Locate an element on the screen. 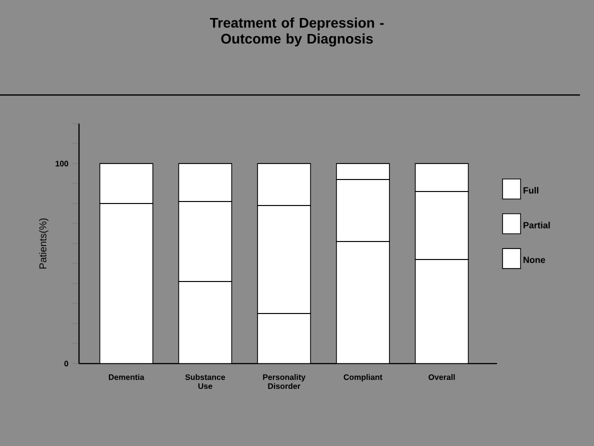 The height and width of the screenshot is (446, 594). chart-title: Treatment of Depression - Outcome by Diagnosis is located at coordinates (297, 31).